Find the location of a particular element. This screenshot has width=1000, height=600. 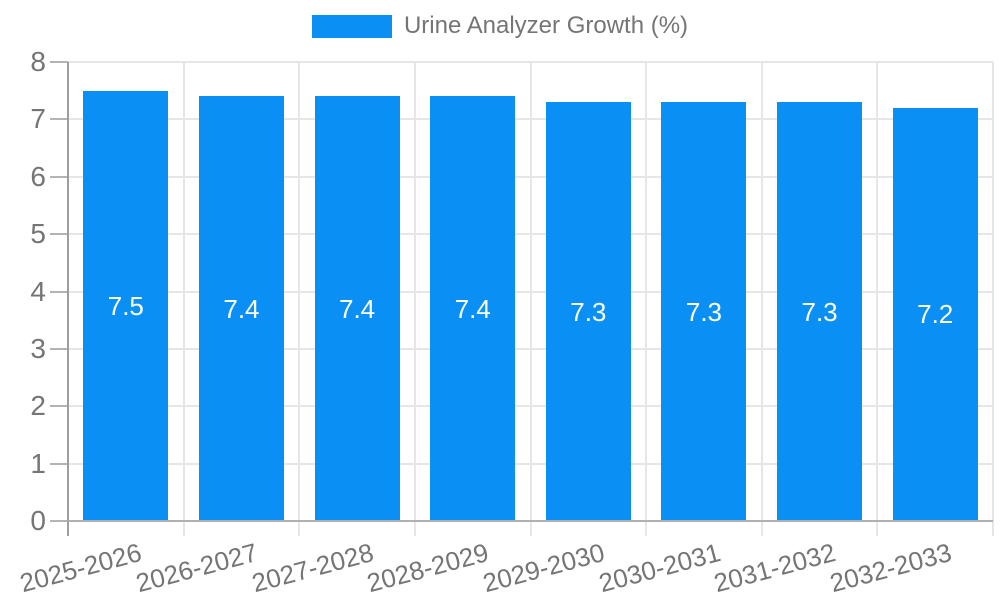

x-tick-label: 2031-2032 is located at coordinates (774, 568).